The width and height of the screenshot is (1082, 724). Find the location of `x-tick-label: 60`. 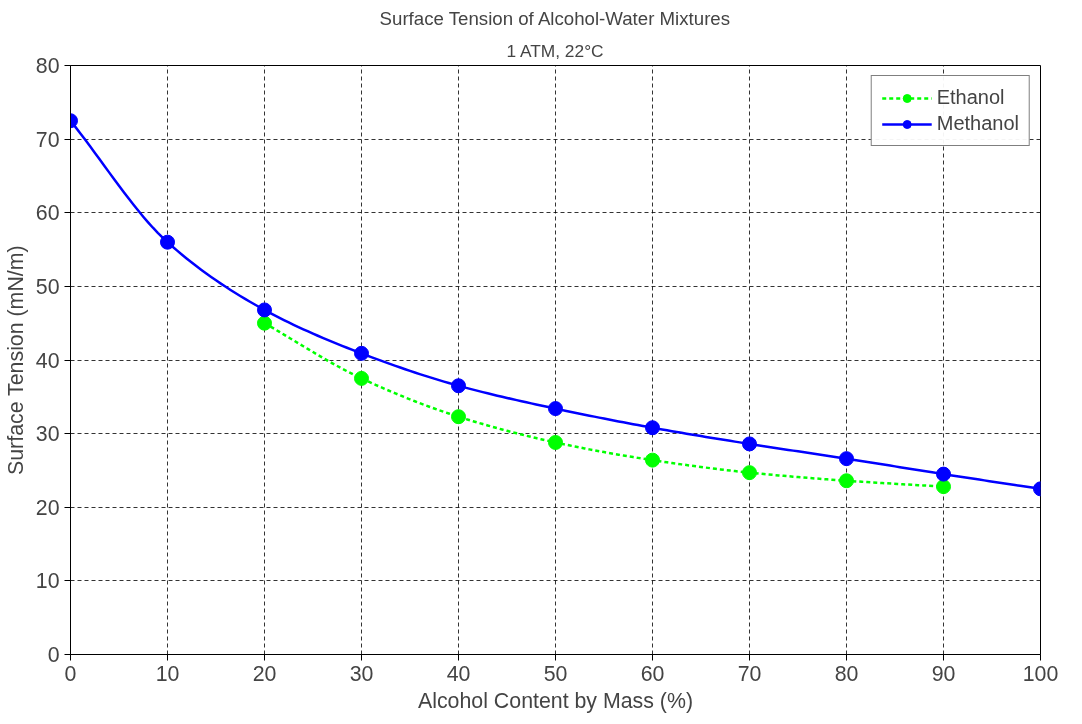

x-tick-label: 60 is located at coordinates (652, 673).